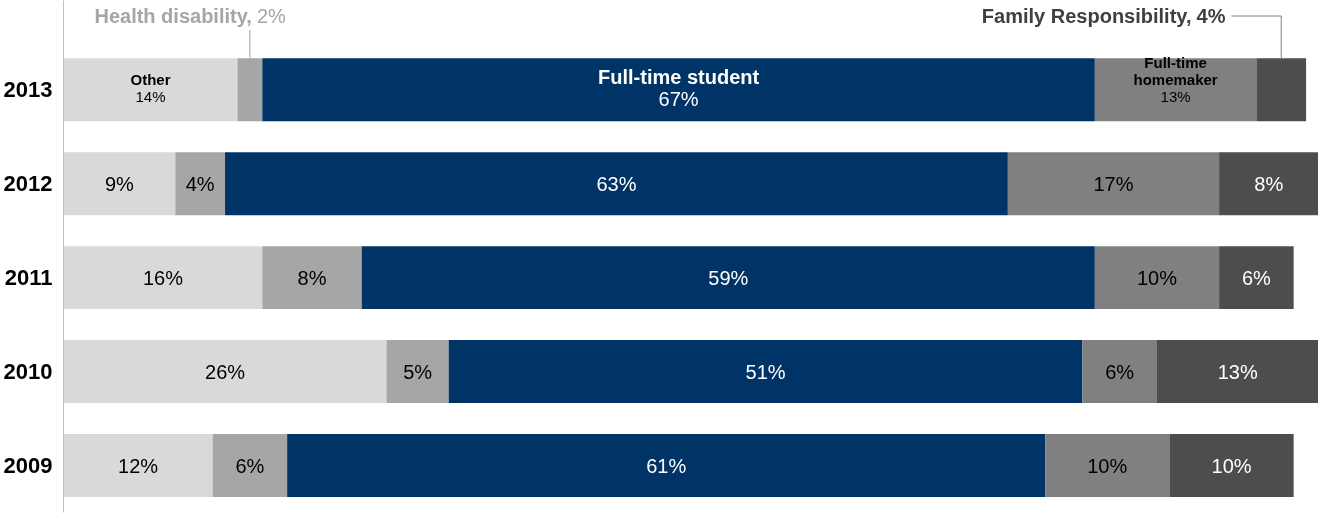 The image size is (1318, 515). Describe the element at coordinates (28, 184) in the screenshot. I see `y-tick-label: 2012` at that location.